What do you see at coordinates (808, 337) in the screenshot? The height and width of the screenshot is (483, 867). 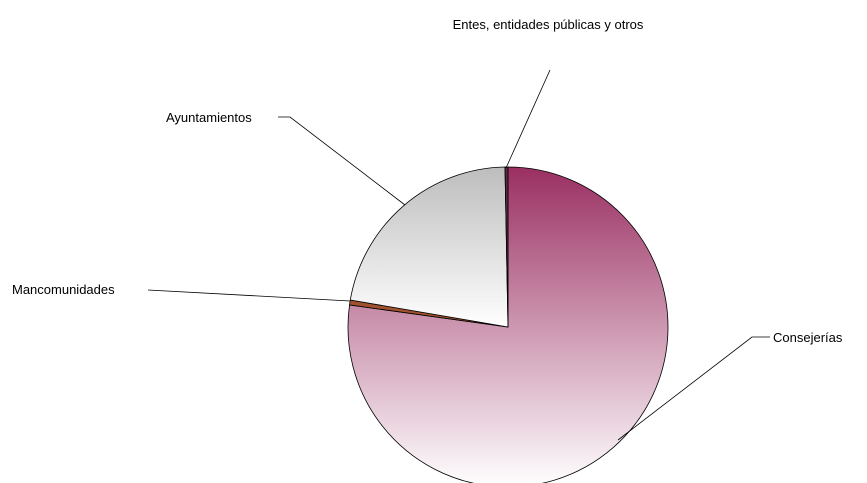 I see `slice-label: Consejerías` at bounding box center [808, 337].